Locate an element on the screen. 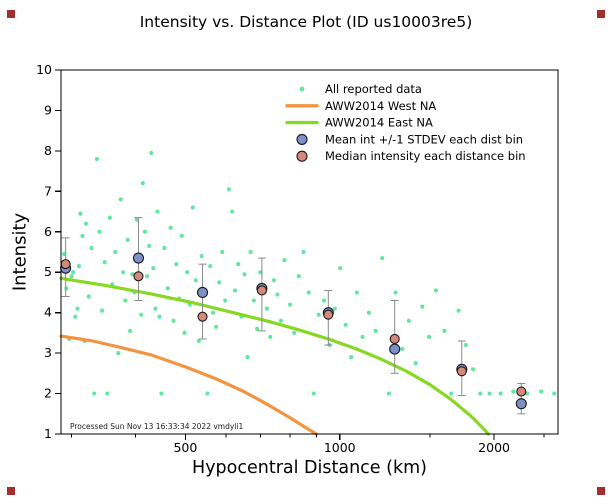  svg-text: 2000 is located at coordinates (494, 447).